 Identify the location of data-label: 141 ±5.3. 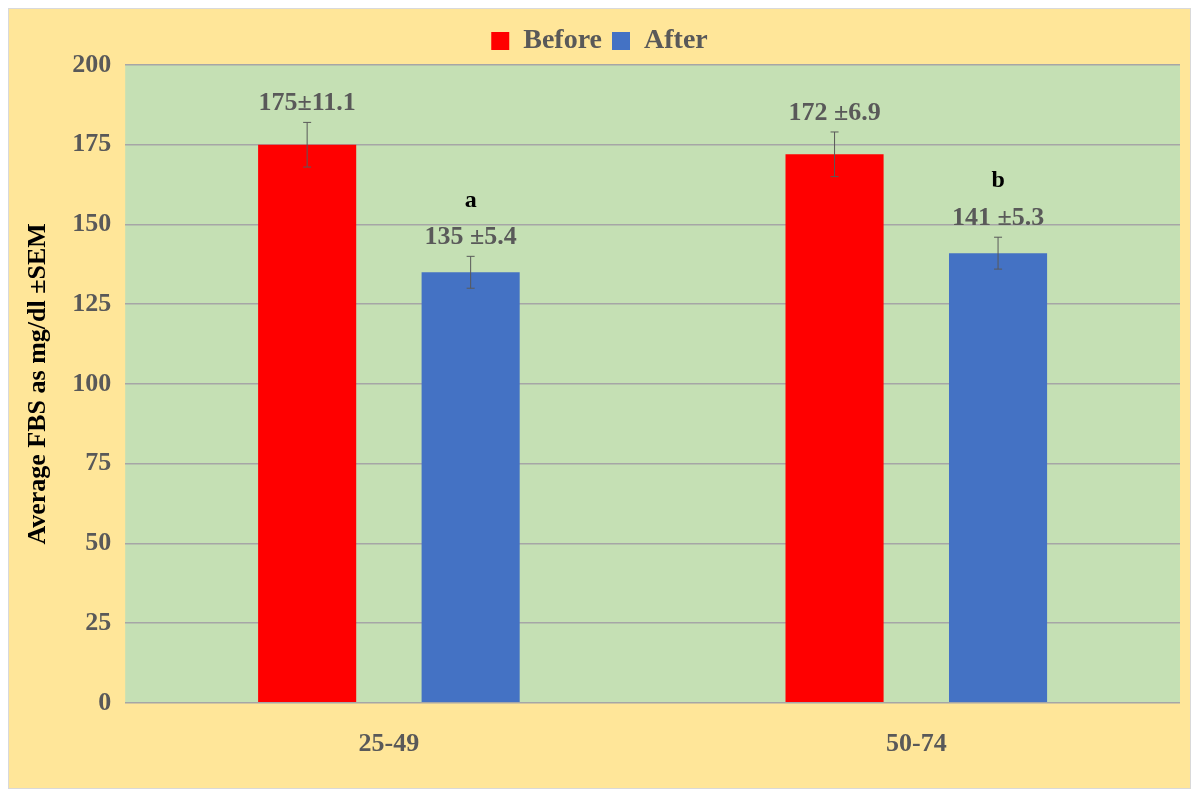
(998, 216).